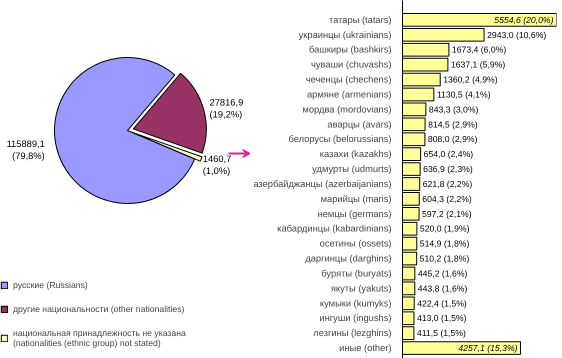  What do you see at coordinates (351, 65) in the screenshot?
I see `y-tick-label: чуваши (chuvashs)` at bounding box center [351, 65].